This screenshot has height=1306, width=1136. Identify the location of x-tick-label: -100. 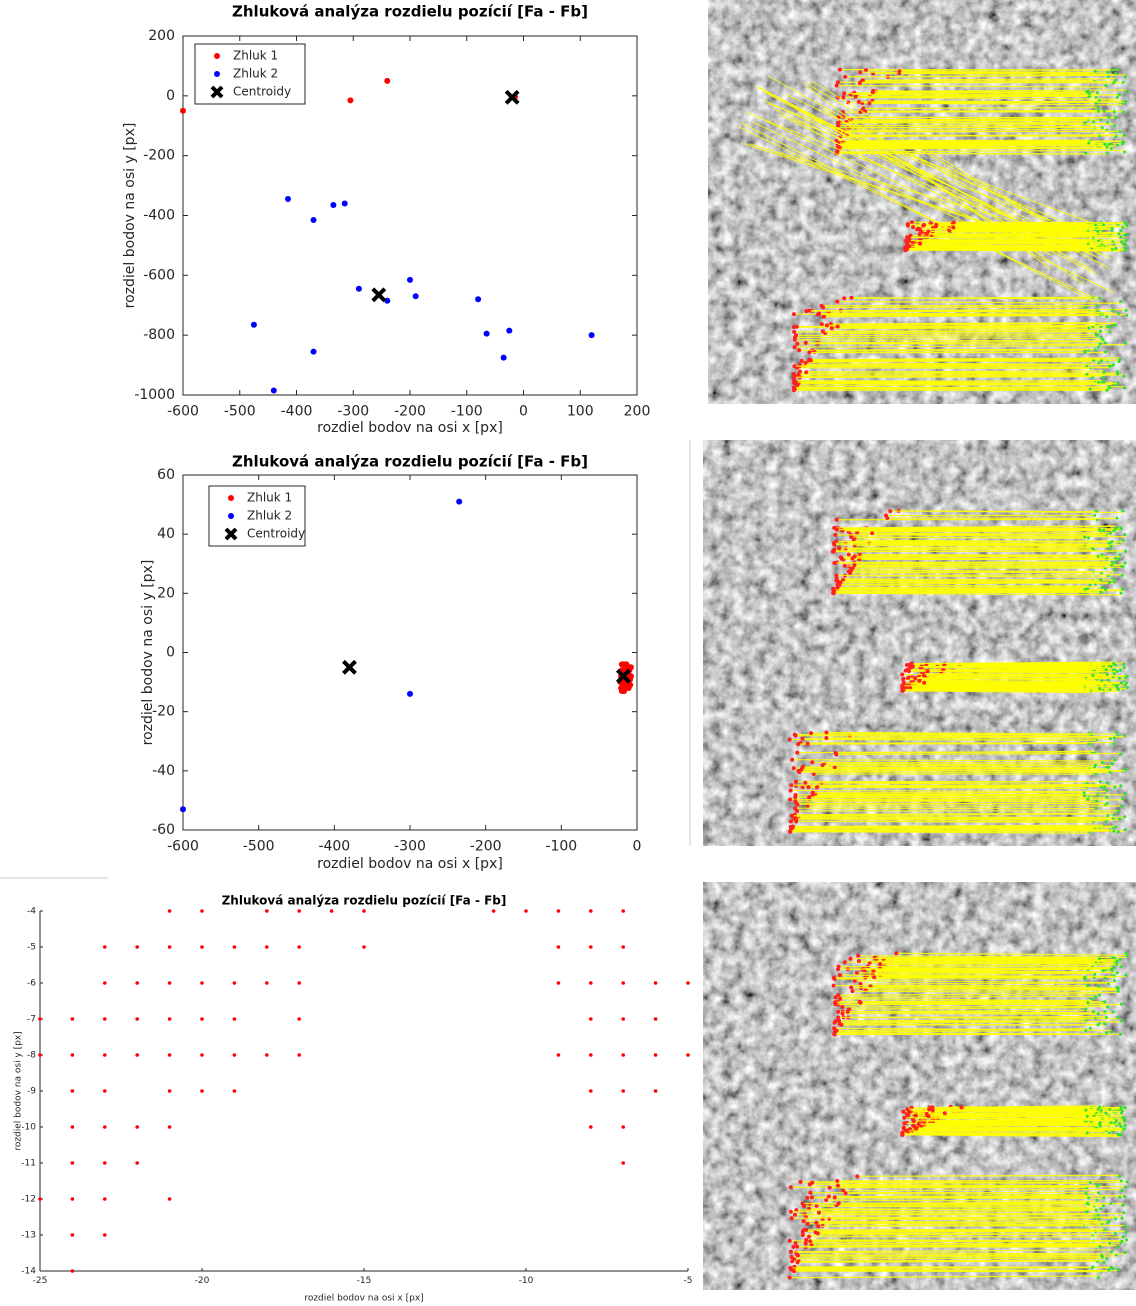
(467, 411).